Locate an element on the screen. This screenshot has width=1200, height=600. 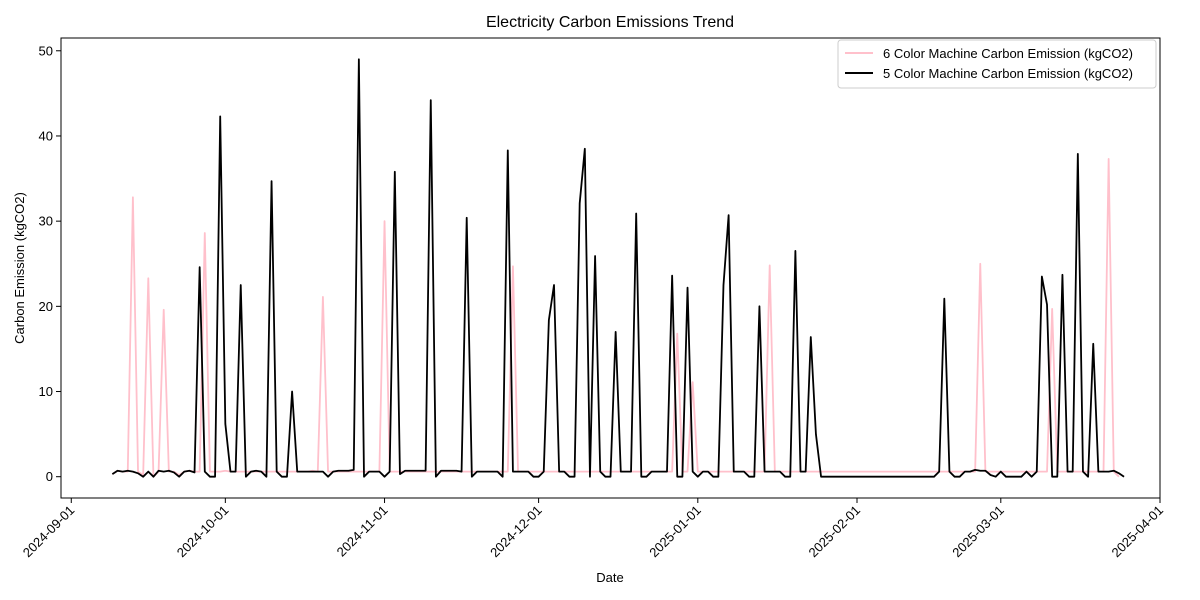
x-tick-label: 2024-10-01 is located at coordinates (203, 532).